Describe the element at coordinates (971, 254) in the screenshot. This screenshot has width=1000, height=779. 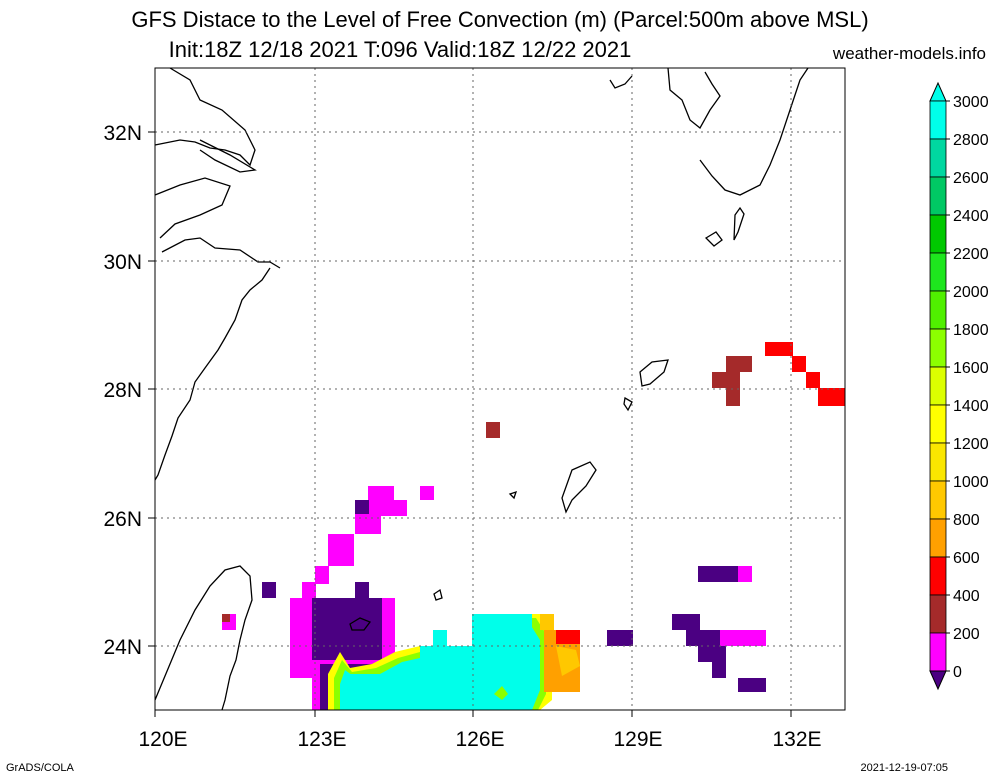
I see `colorbar-label: 2200` at that location.